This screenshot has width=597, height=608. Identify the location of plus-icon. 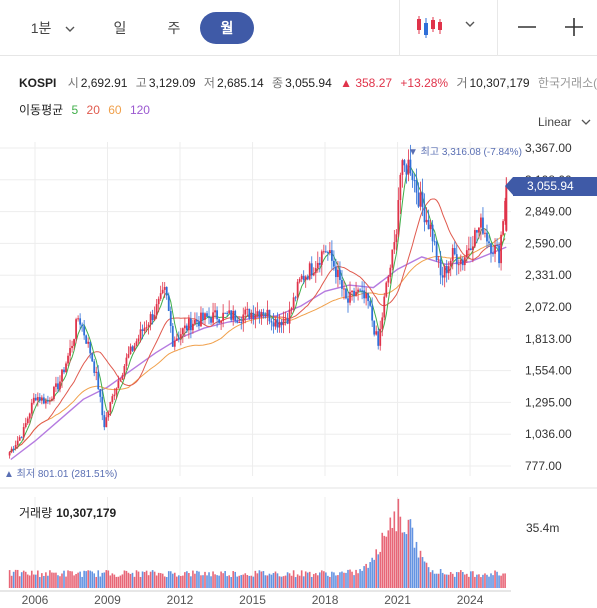
(574, 27).